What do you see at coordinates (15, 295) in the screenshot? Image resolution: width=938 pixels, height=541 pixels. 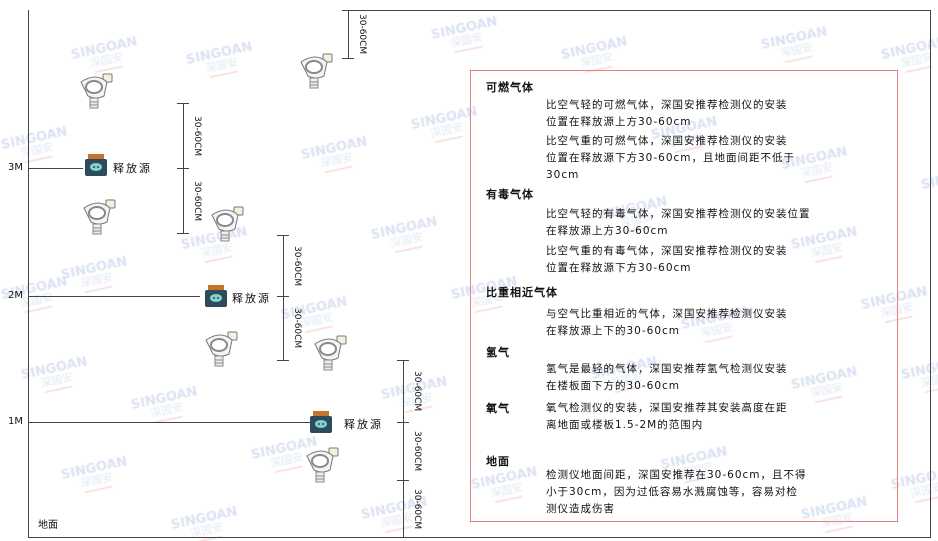 I see `level-2m-label: 2M` at bounding box center [15, 295].